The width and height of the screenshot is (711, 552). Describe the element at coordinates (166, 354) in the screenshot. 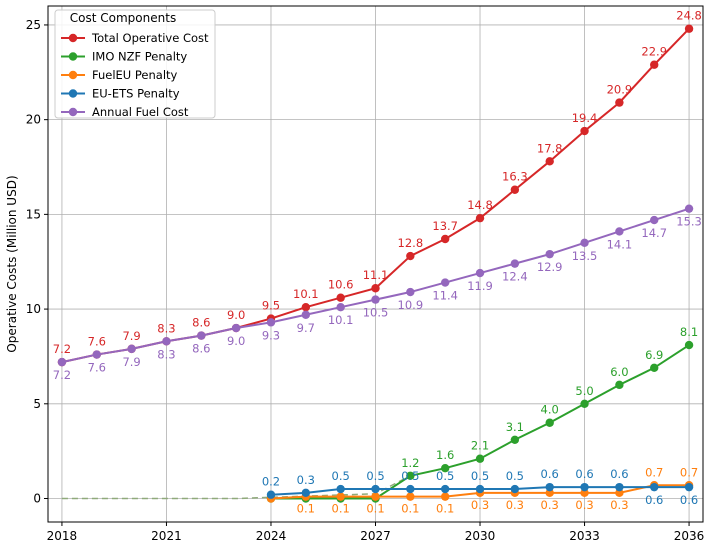

I see `data-label: 8.3` at that location.